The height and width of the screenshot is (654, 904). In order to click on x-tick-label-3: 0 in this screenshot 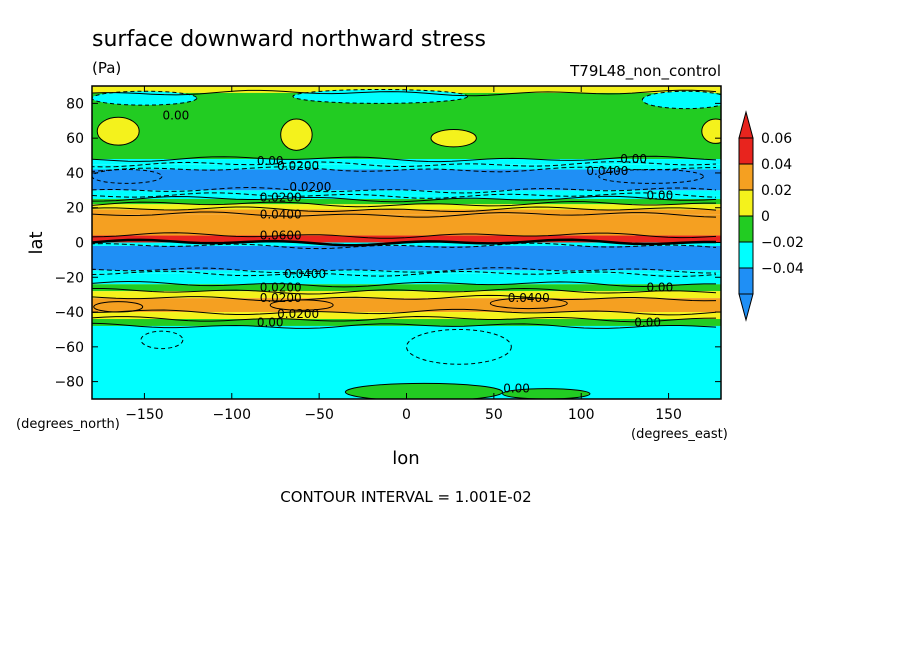, I will do `click(406, 415)`.